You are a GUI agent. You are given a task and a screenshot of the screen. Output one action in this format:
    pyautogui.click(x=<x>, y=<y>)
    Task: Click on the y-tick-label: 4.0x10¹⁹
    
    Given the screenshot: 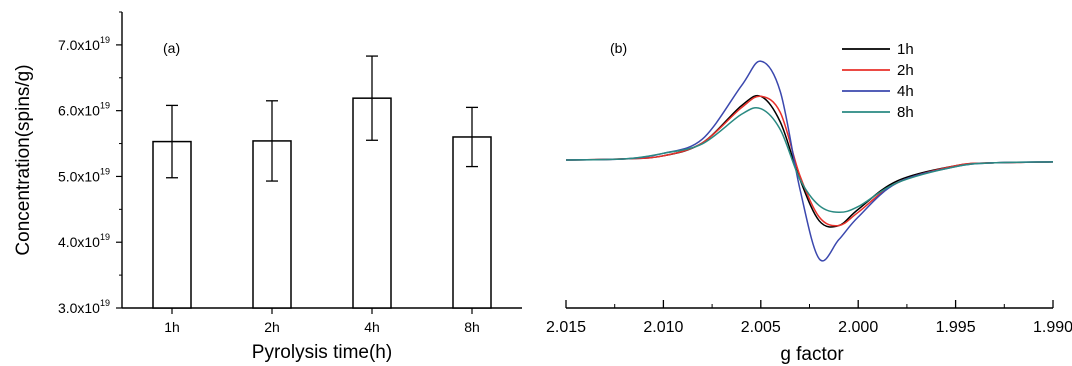 What is the action you would take?
    pyautogui.click(x=84, y=241)
    